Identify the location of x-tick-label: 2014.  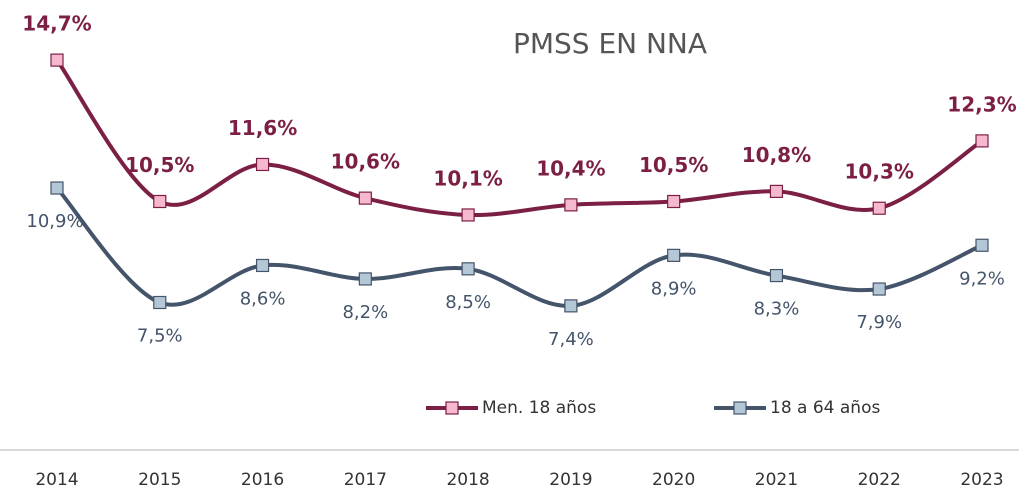
(56, 479).